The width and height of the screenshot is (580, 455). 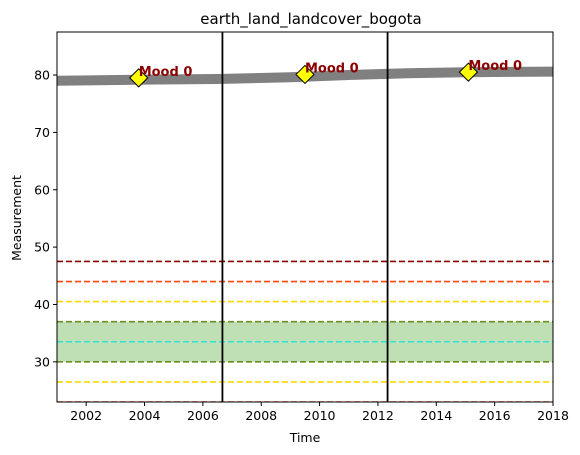 I want to click on y-tick-label-60: 60, so click(x=42, y=189).